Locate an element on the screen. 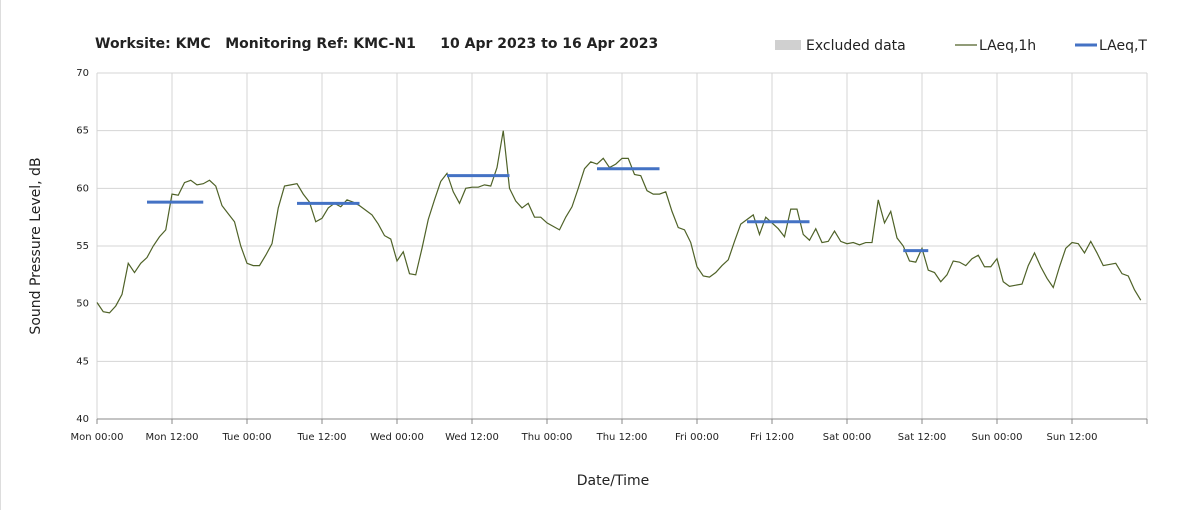  y-tick-label: 65 is located at coordinates (82, 131).